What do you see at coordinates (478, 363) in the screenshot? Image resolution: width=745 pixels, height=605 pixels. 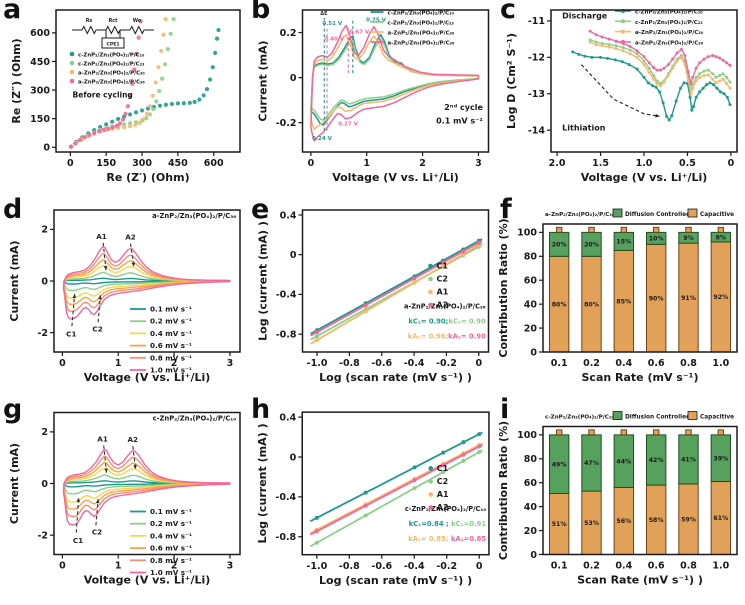 I see `x-tick-label: 0` at bounding box center [478, 363].